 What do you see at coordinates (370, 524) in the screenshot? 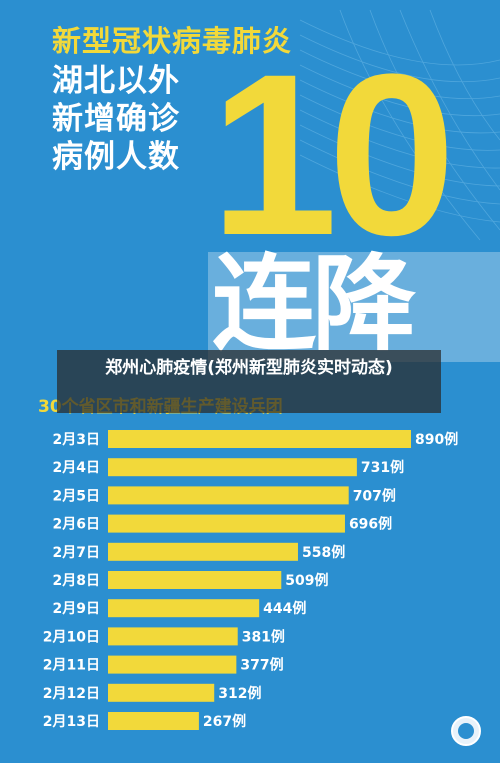
I see `value-label: 696例` at bounding box center [370, 524].